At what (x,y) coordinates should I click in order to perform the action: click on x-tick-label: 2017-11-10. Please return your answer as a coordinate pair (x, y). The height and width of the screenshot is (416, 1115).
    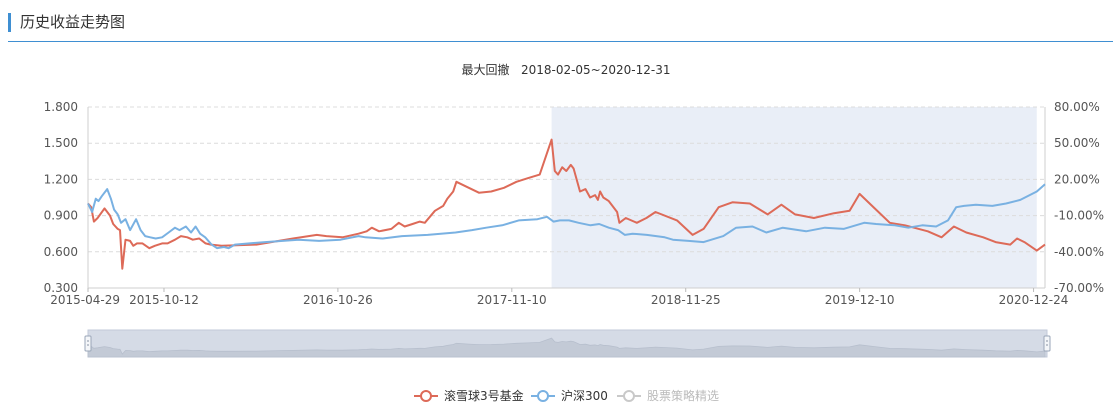
    Looking at the image, I should click on (512, 300).